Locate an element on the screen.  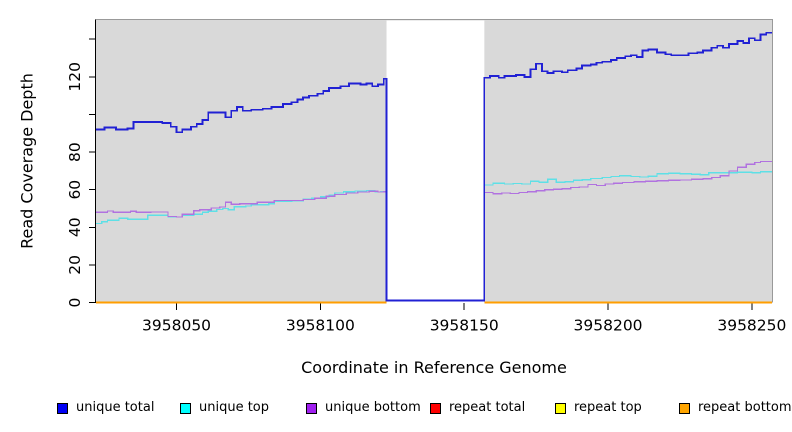
x-tick-label: 3958250 is located at coordinates (751, 326).